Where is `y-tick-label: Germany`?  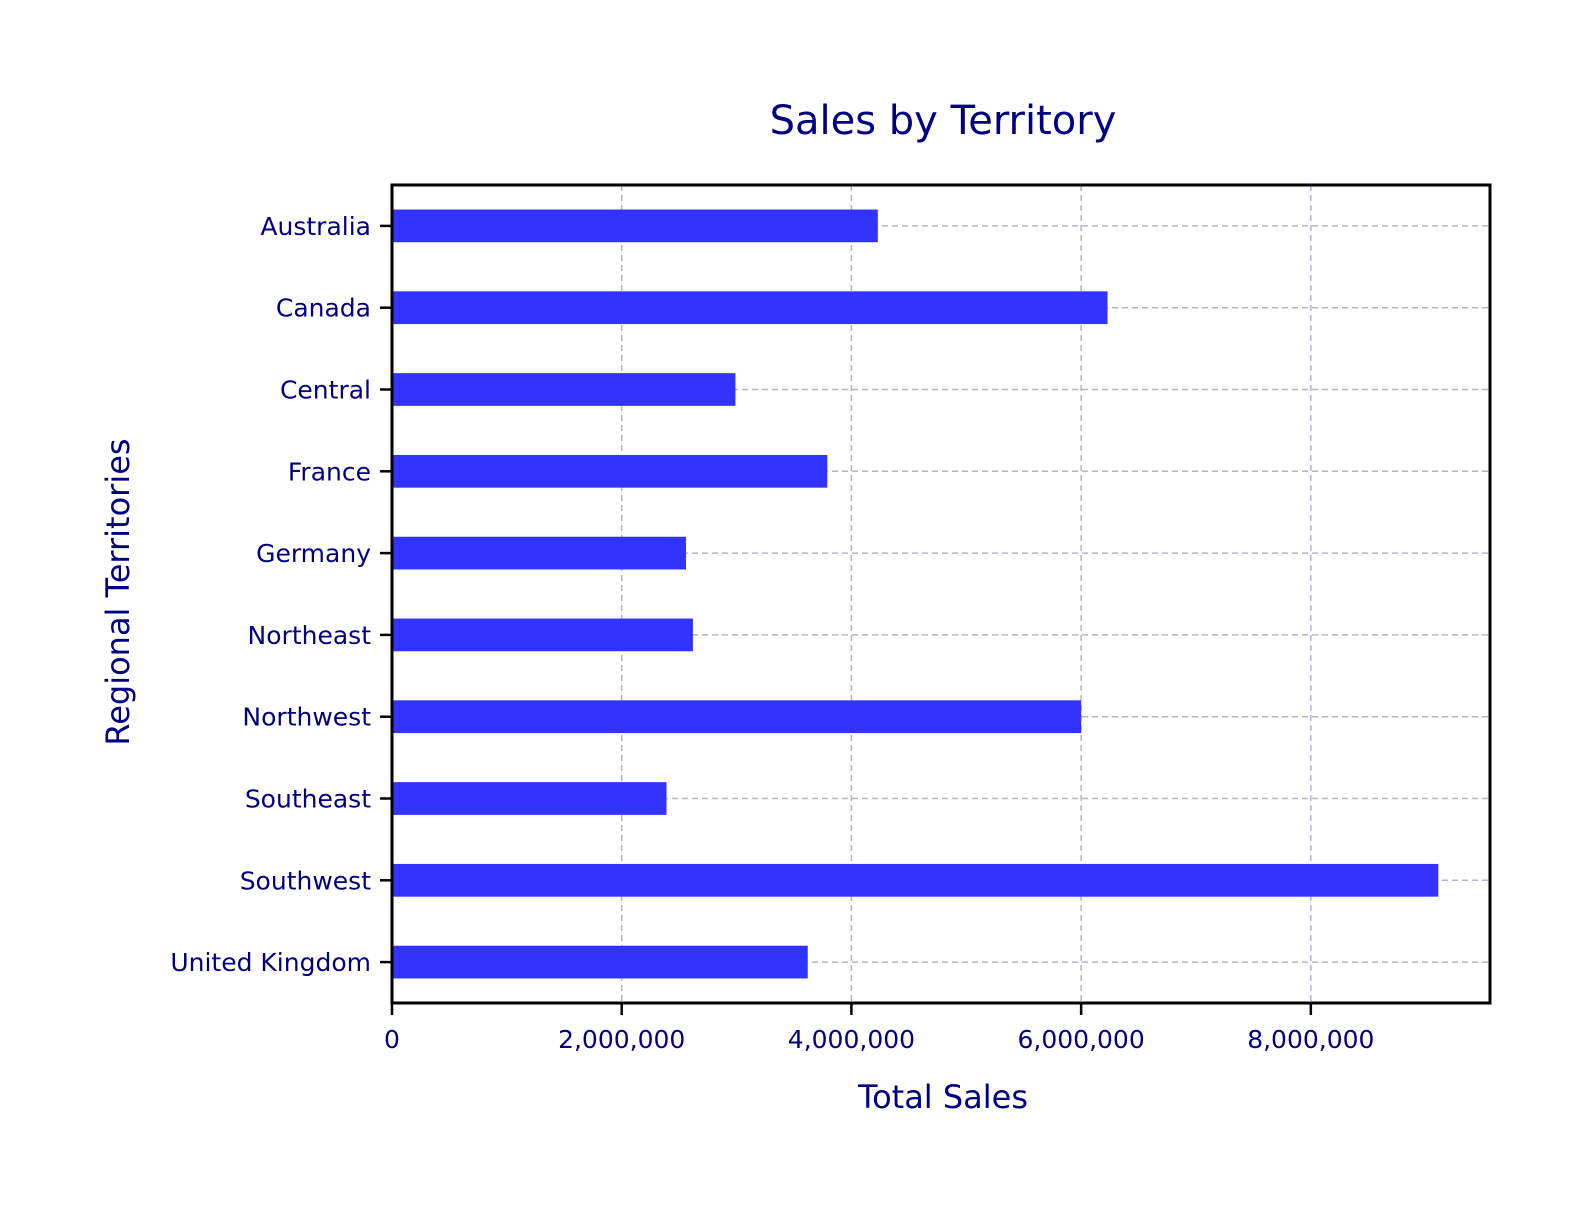 y-tick-label: Germany is located at coordinates (313, 553).